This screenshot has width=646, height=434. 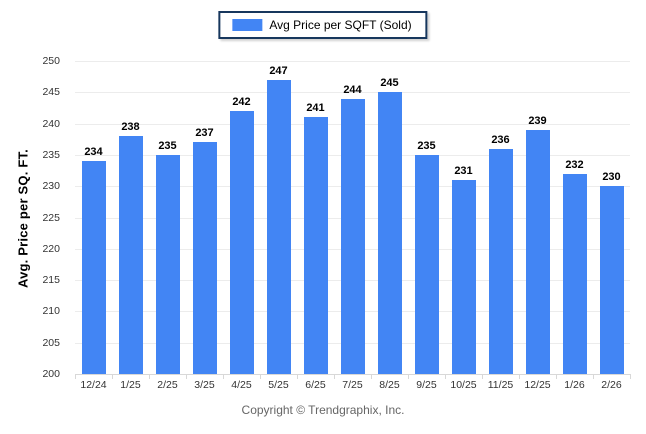 I want to click on bar-slot: 238, so click(x=130, y=217).